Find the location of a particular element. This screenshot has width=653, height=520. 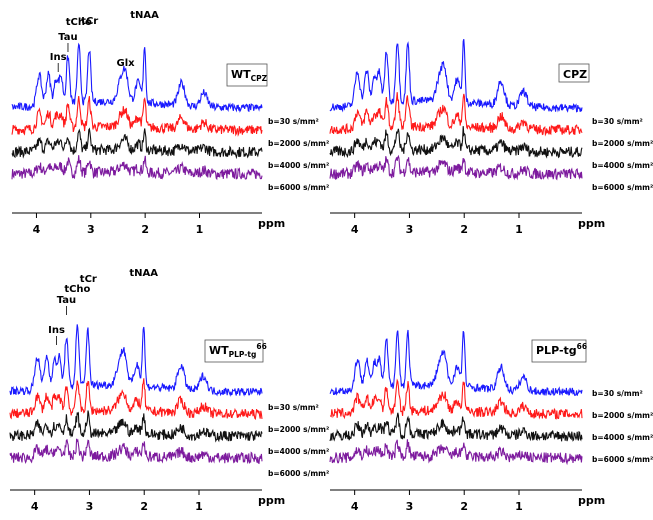

panel-label: CPZ is located at coordinates (575, 74).